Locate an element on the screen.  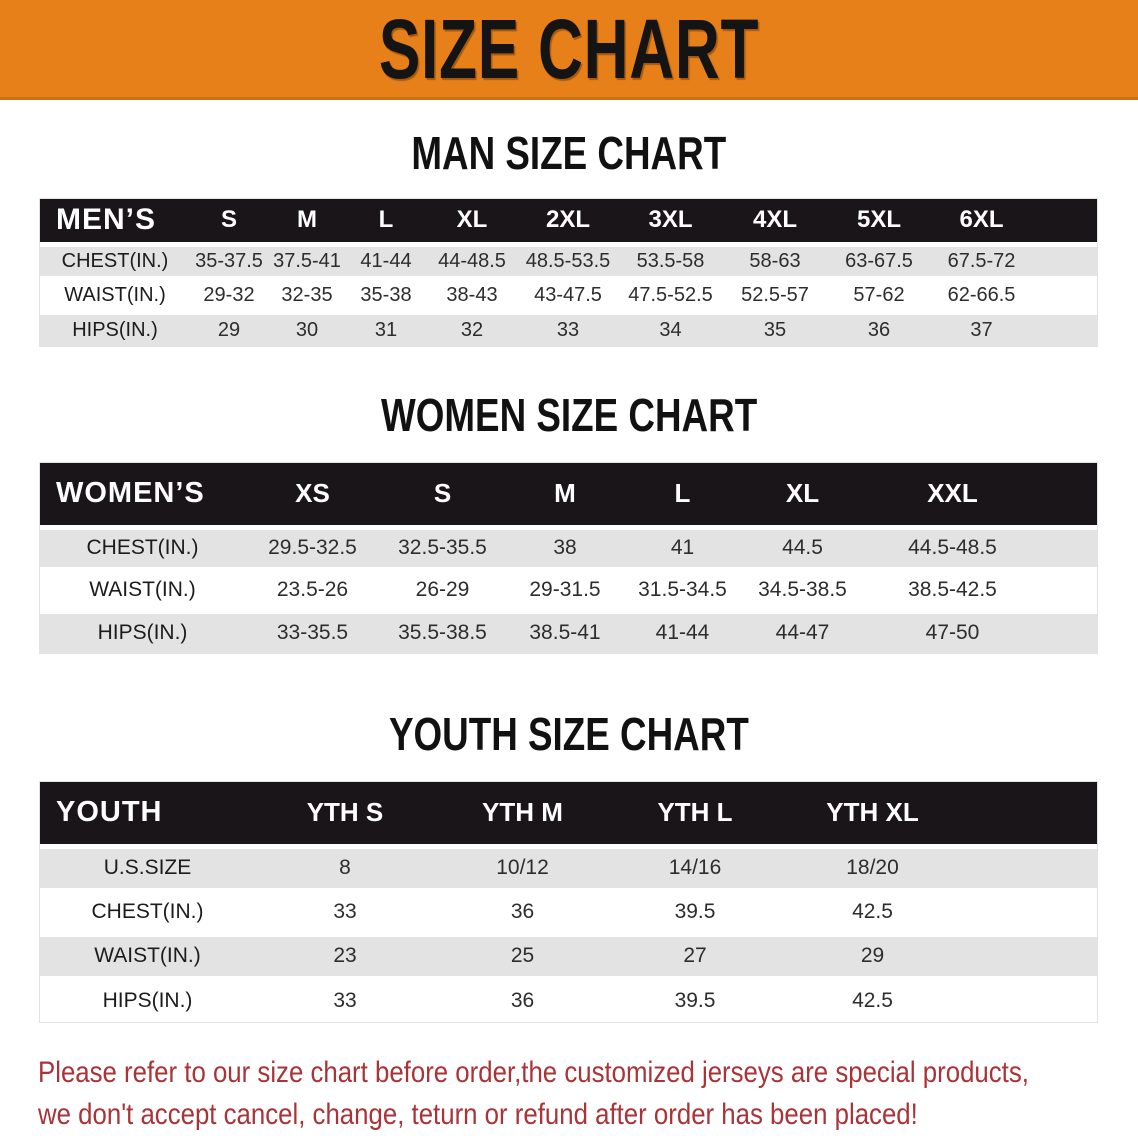
spacer is located at coordinates (569, 450).